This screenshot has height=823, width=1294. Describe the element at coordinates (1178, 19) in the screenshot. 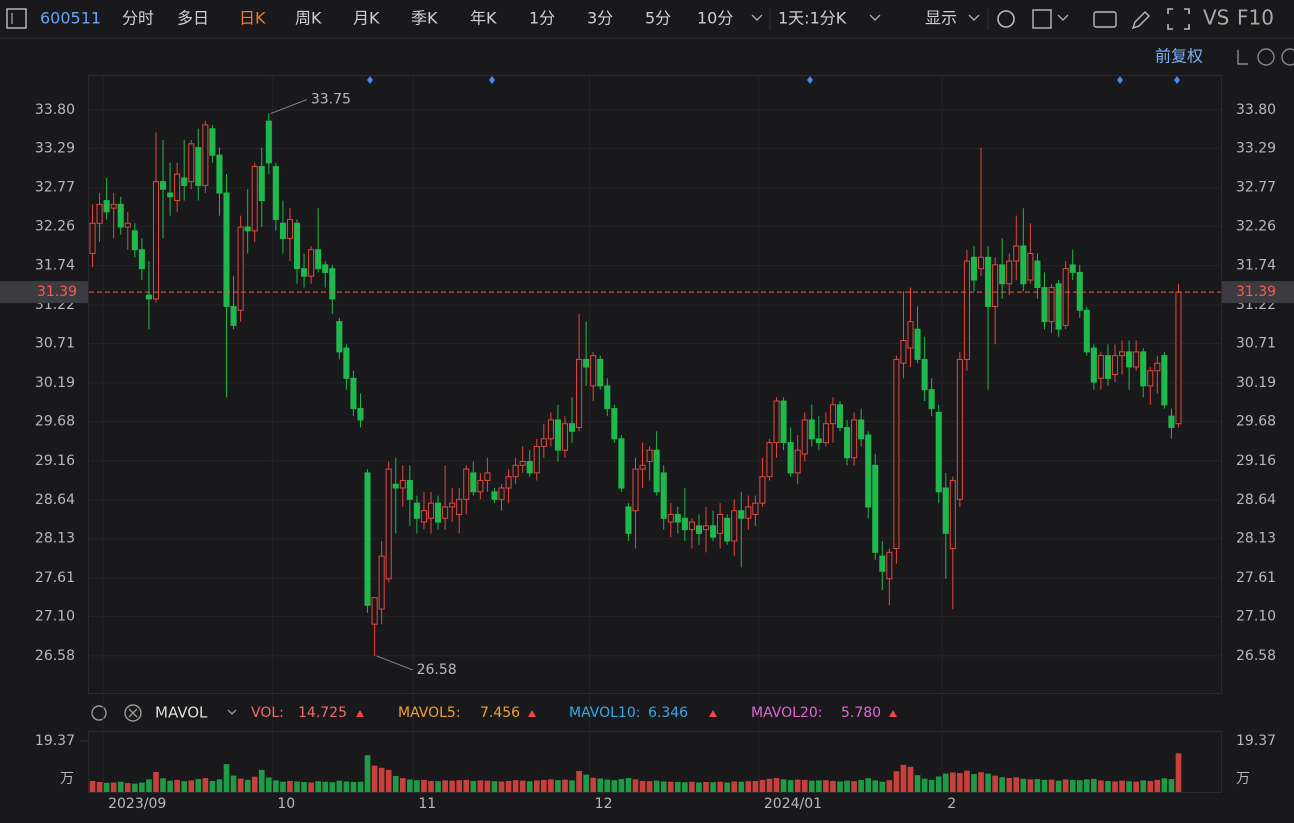

I see `fullscreen-icon` at that location.